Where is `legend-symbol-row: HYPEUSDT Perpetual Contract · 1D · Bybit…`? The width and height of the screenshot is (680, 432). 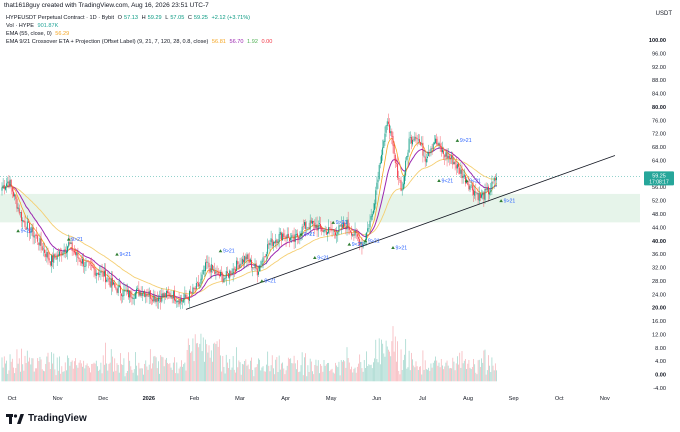
legend-symbol-row: HYPEUSDT Perpetual Contract · 1D · Bybit… is located at coordinates (140, 18).